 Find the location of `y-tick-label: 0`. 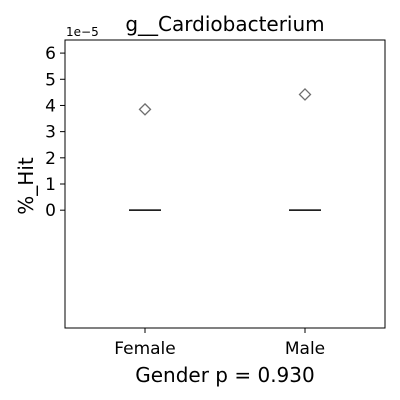

y-tick-label: 0 is located at coordinates (50, 211).